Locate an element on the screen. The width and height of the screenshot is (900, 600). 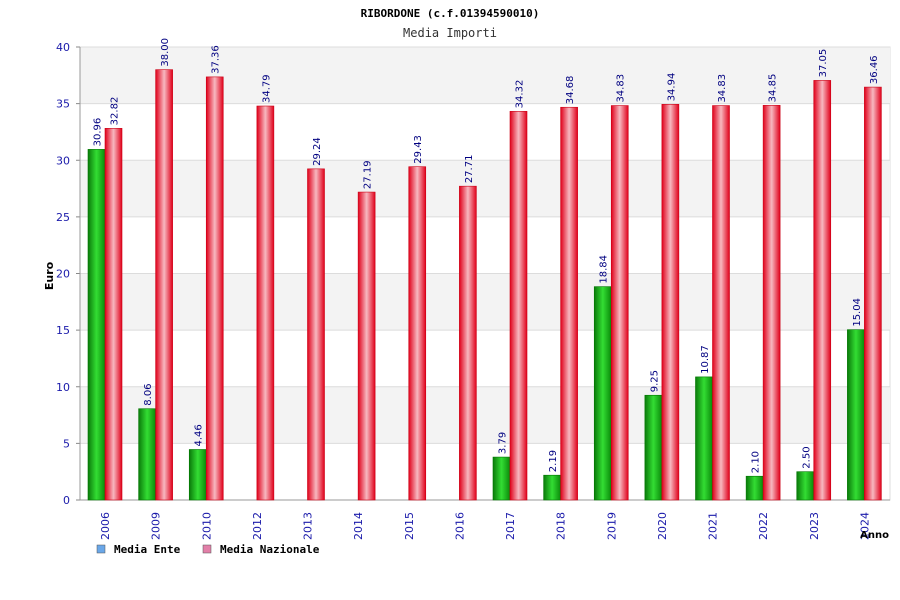
y-tick-label: 35 is located at coordinates (63, 104).